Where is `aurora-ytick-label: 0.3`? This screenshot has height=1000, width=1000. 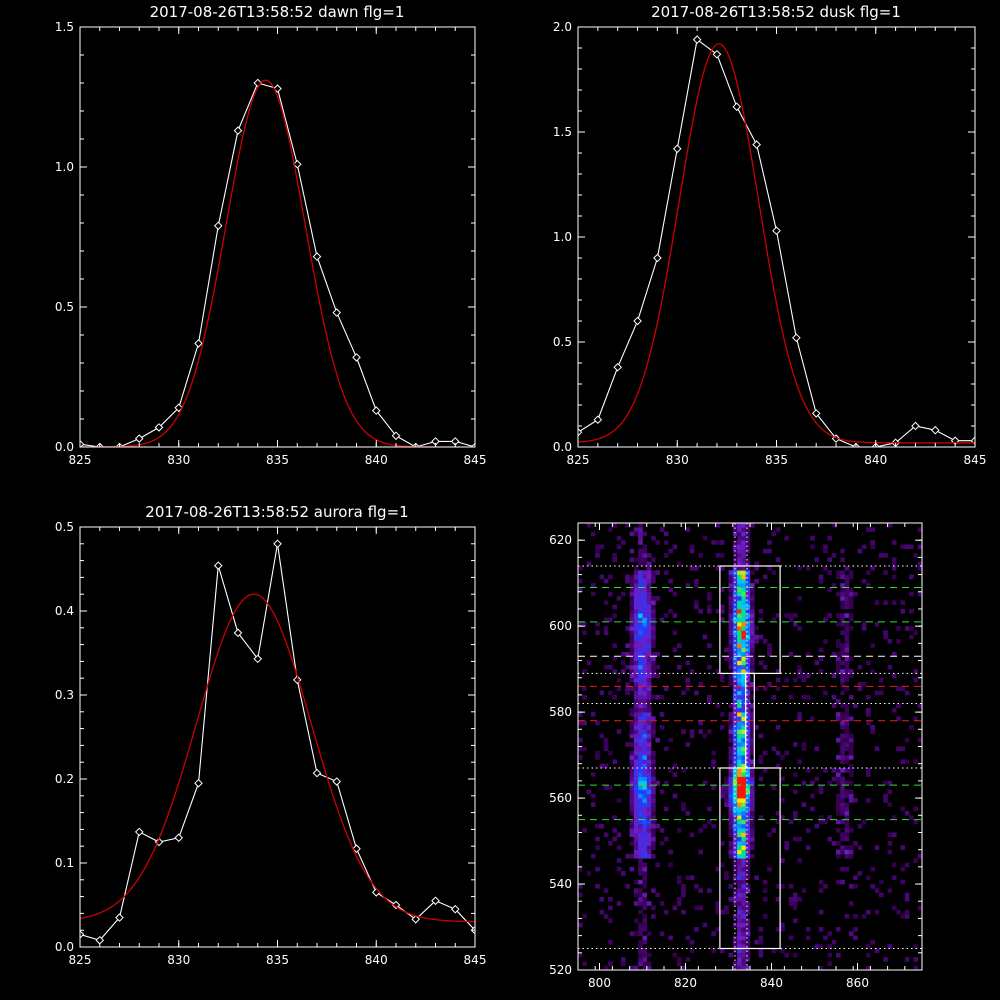 aurora-ytick-label: 0.3 is located at coordinates (64, 695).